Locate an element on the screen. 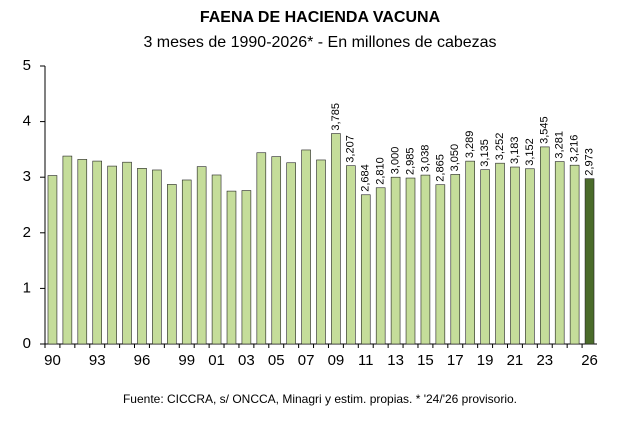 This screenshot has width=640, height=430. value-label: 2,684 is located at coordinates (366, 178).